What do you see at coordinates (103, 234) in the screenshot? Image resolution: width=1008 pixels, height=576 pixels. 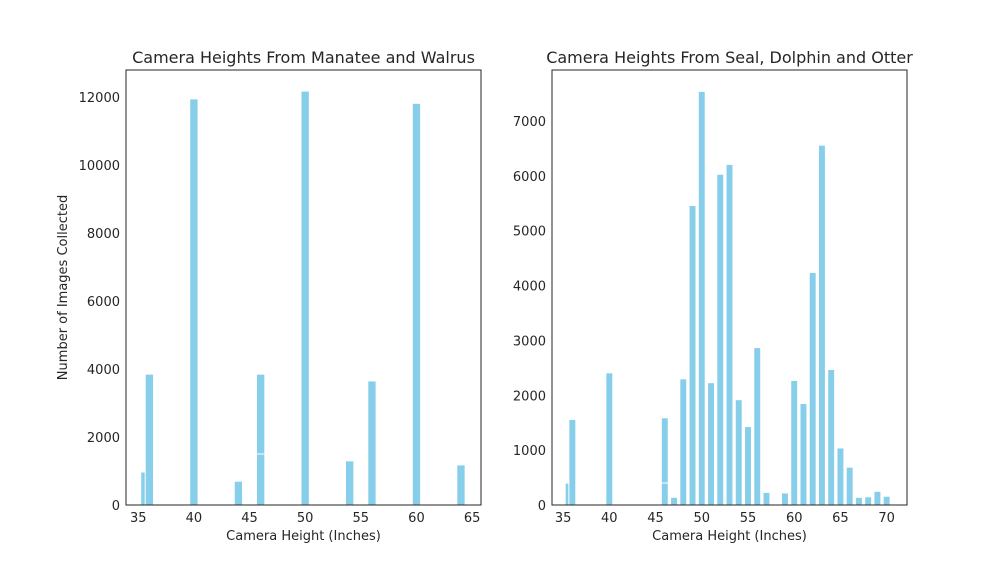 I see `y-tick-label: 8000` at bounding box center [103, 234].